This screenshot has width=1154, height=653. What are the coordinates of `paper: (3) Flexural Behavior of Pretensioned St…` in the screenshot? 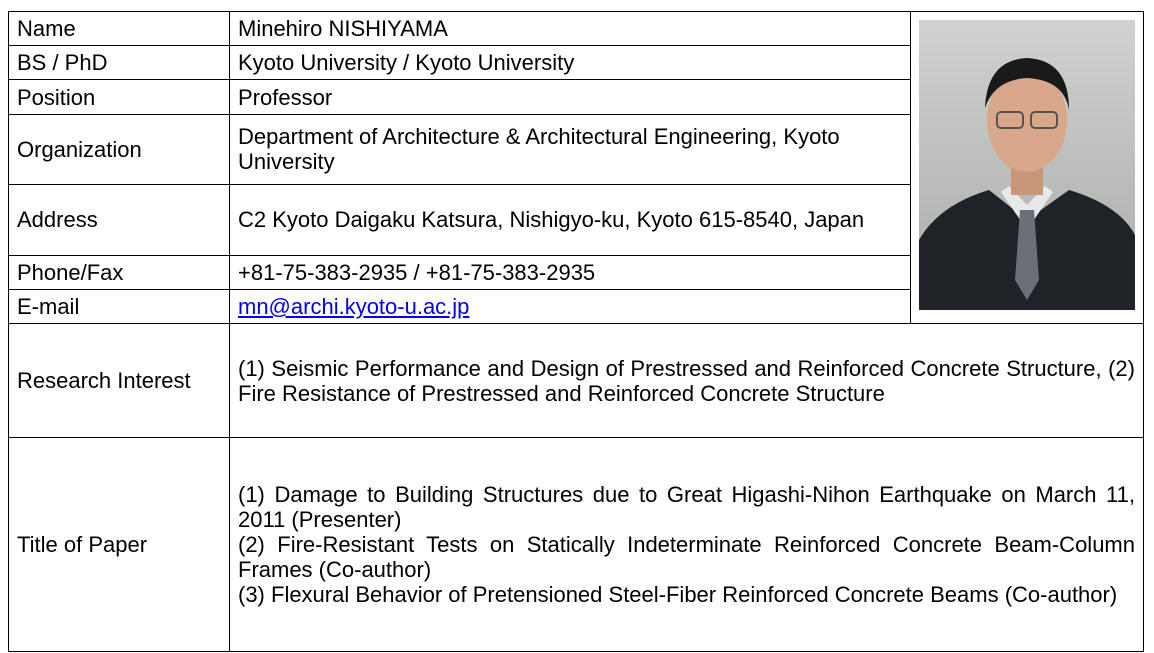 It's located at (678, 594).